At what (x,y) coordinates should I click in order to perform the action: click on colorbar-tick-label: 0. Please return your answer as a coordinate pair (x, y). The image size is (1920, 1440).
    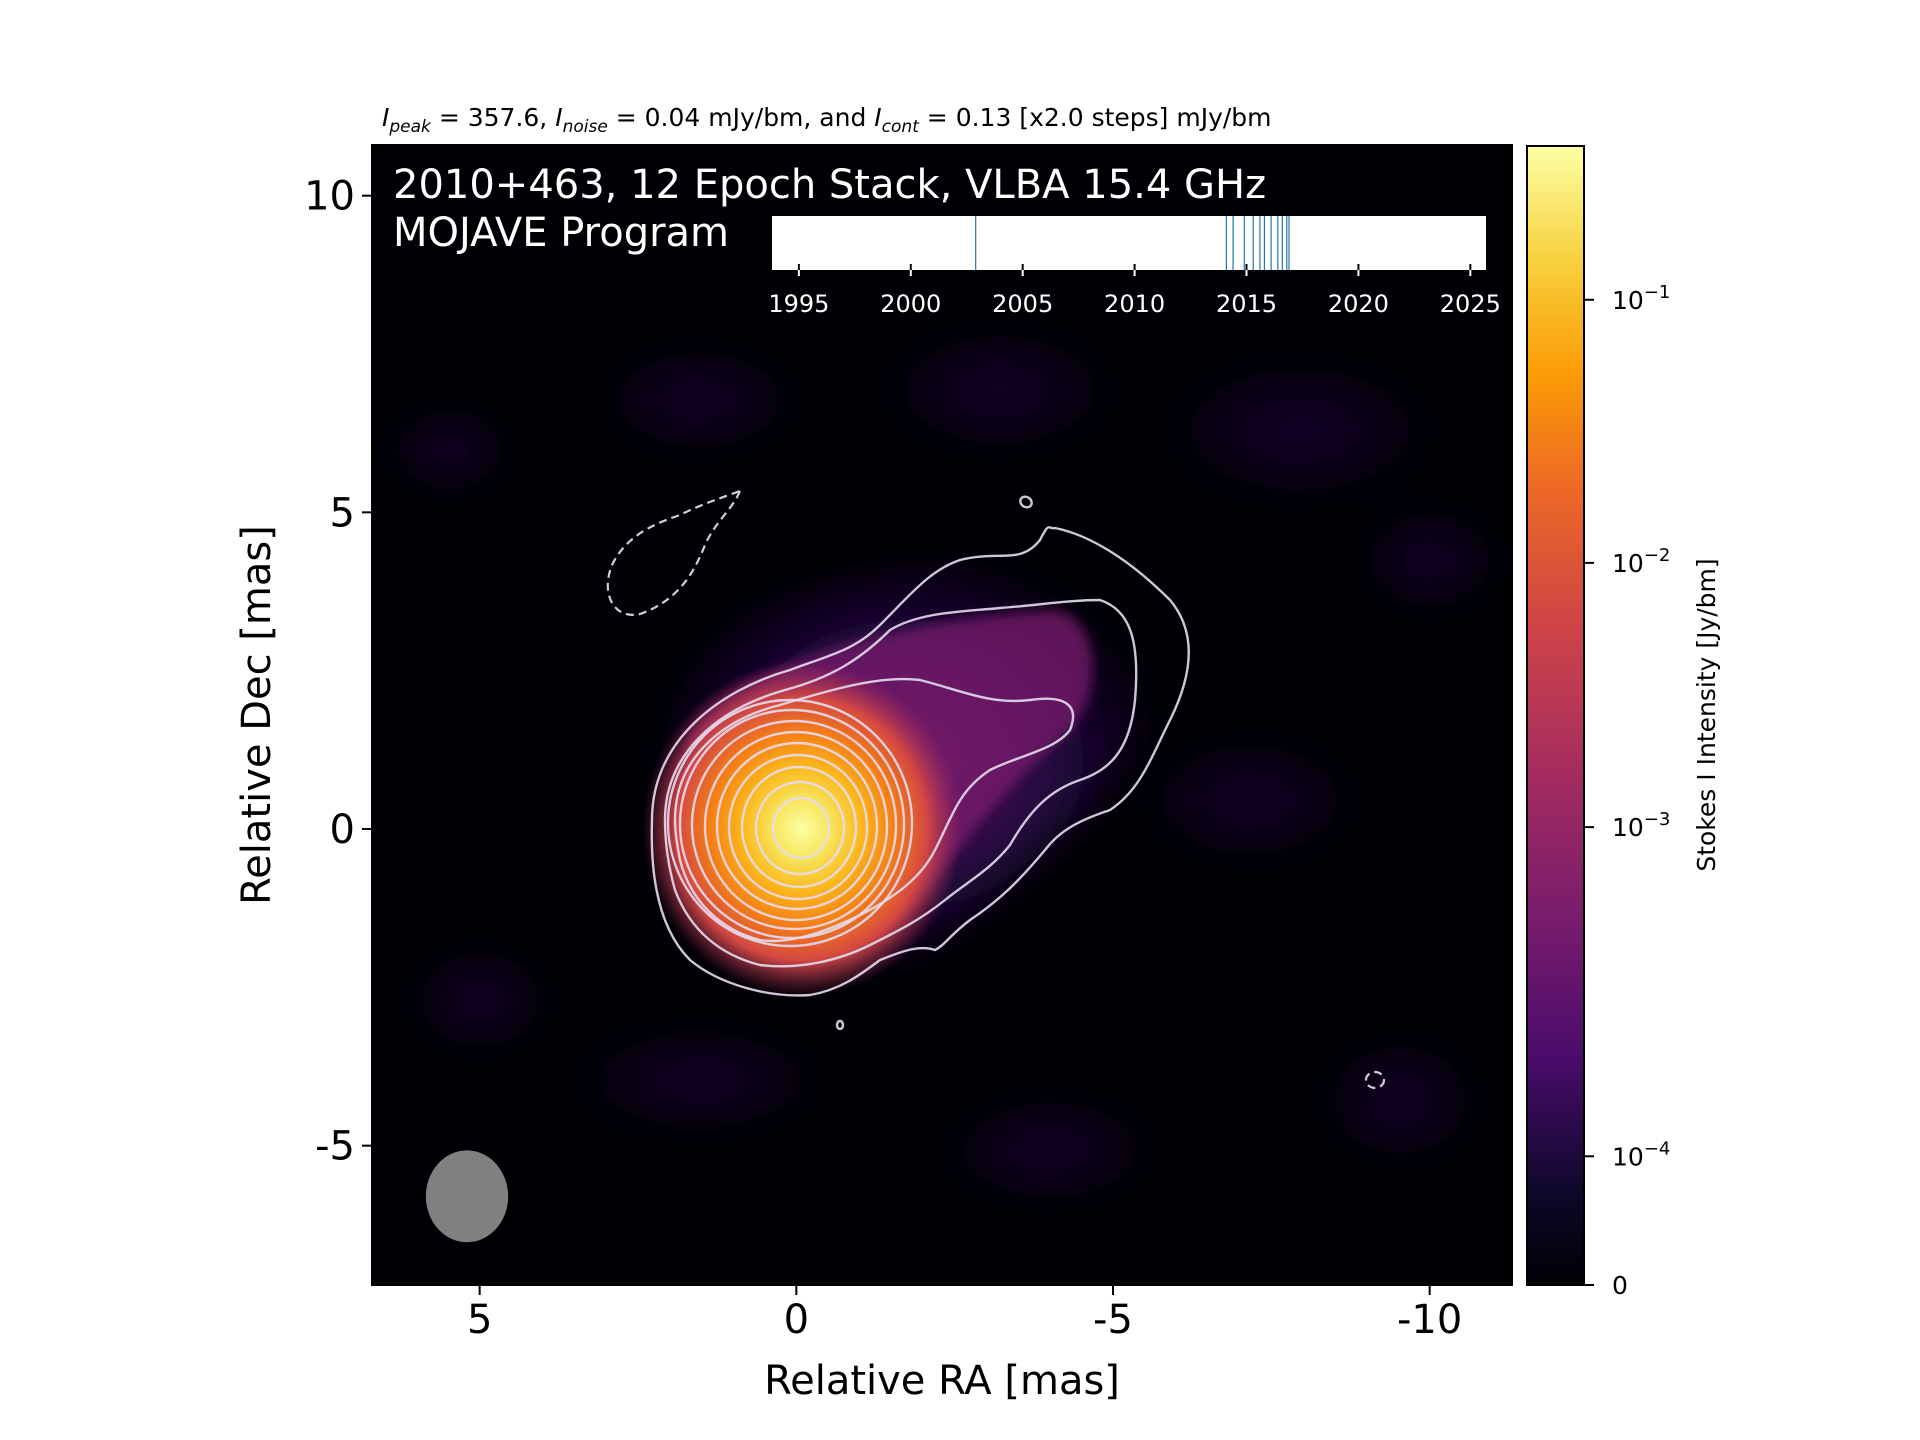
    Looking at the image, I should click on (1620, 1285).